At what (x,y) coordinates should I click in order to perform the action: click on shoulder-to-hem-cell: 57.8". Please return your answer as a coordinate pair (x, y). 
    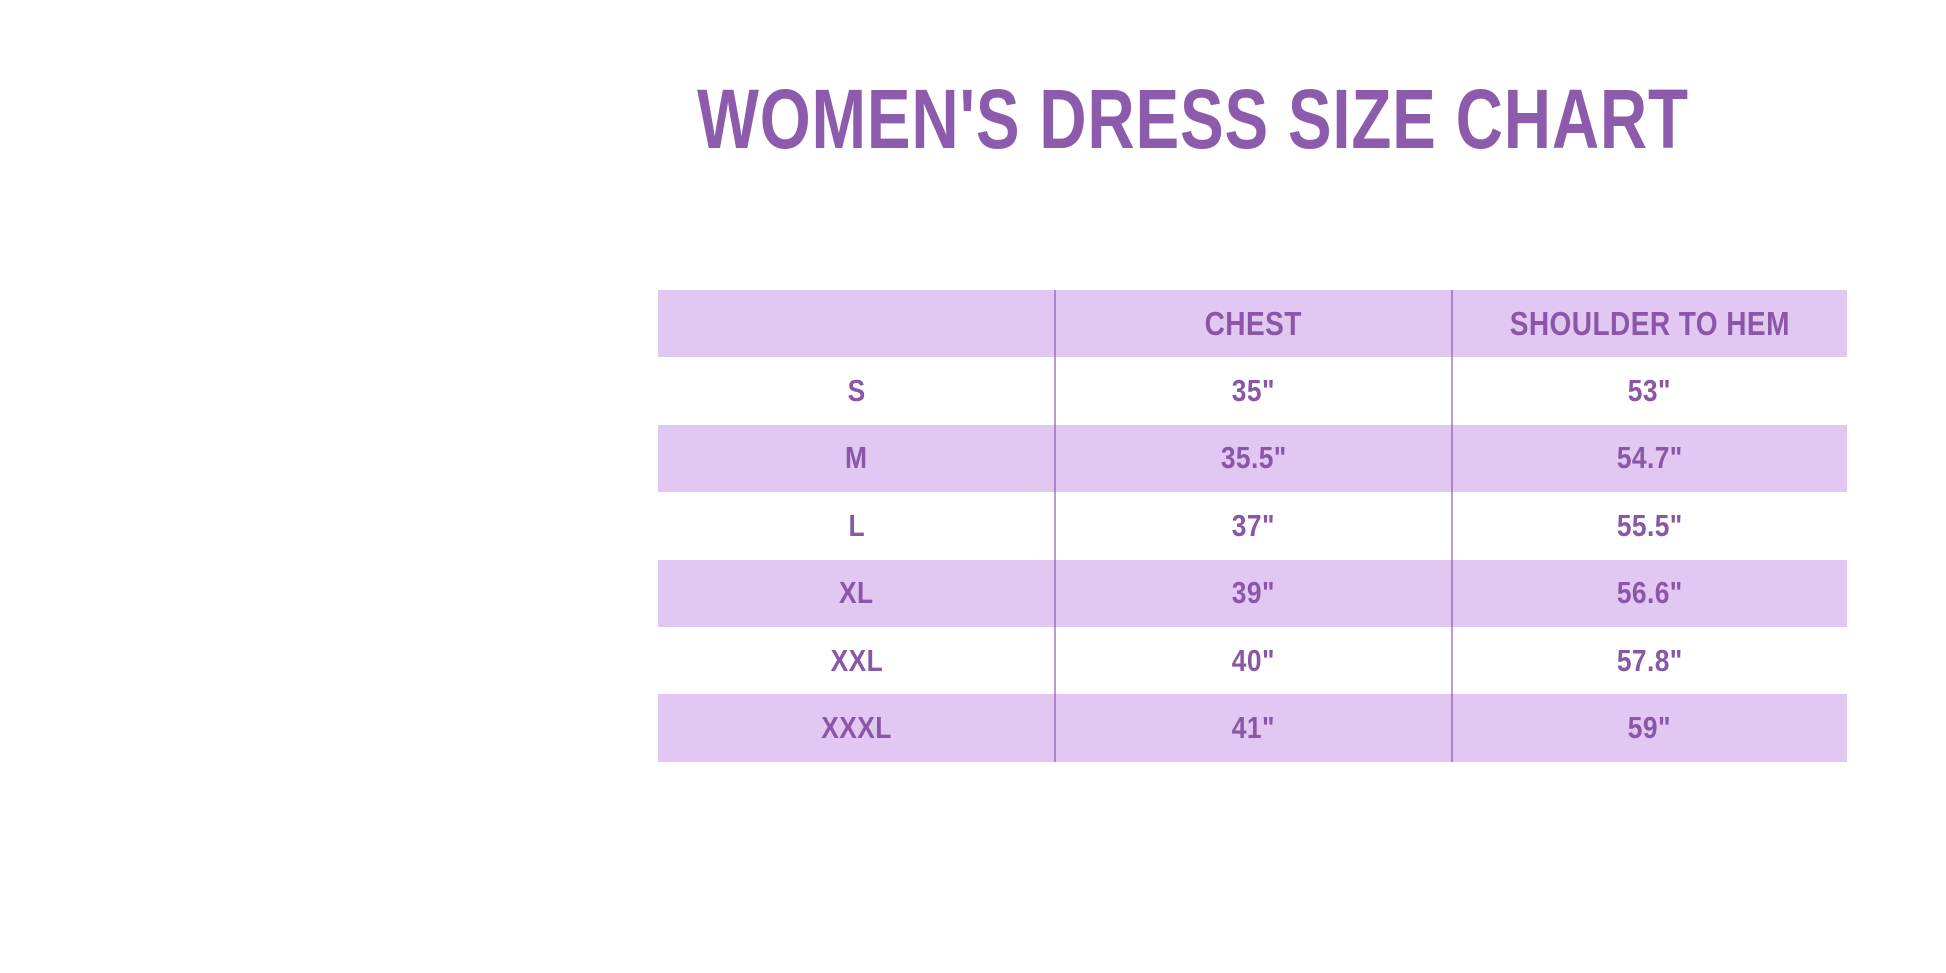
    Looking at the image, I should click on (1649, 660).